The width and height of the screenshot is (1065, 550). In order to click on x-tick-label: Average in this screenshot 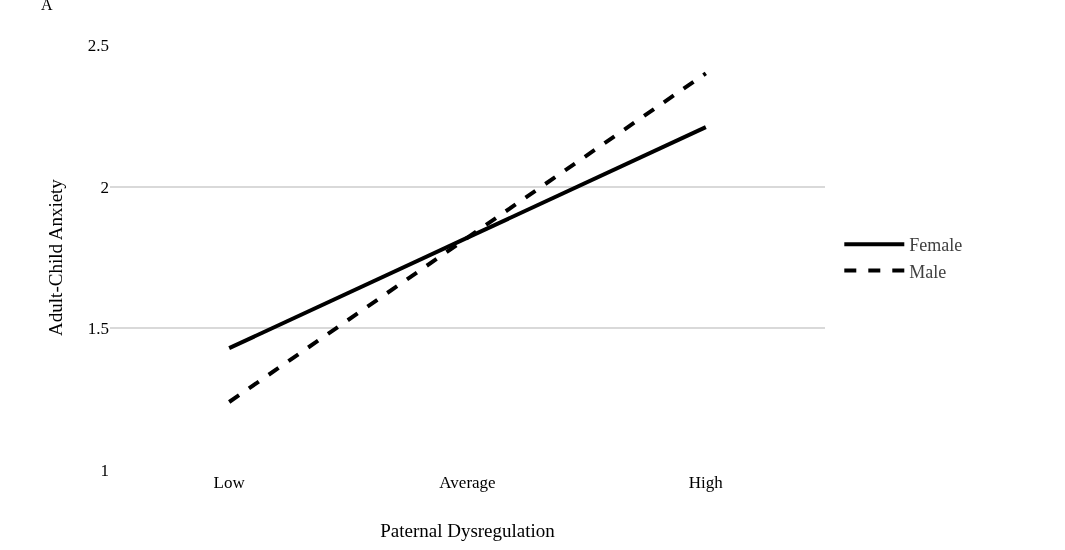, I will do `click(467, 482)`.